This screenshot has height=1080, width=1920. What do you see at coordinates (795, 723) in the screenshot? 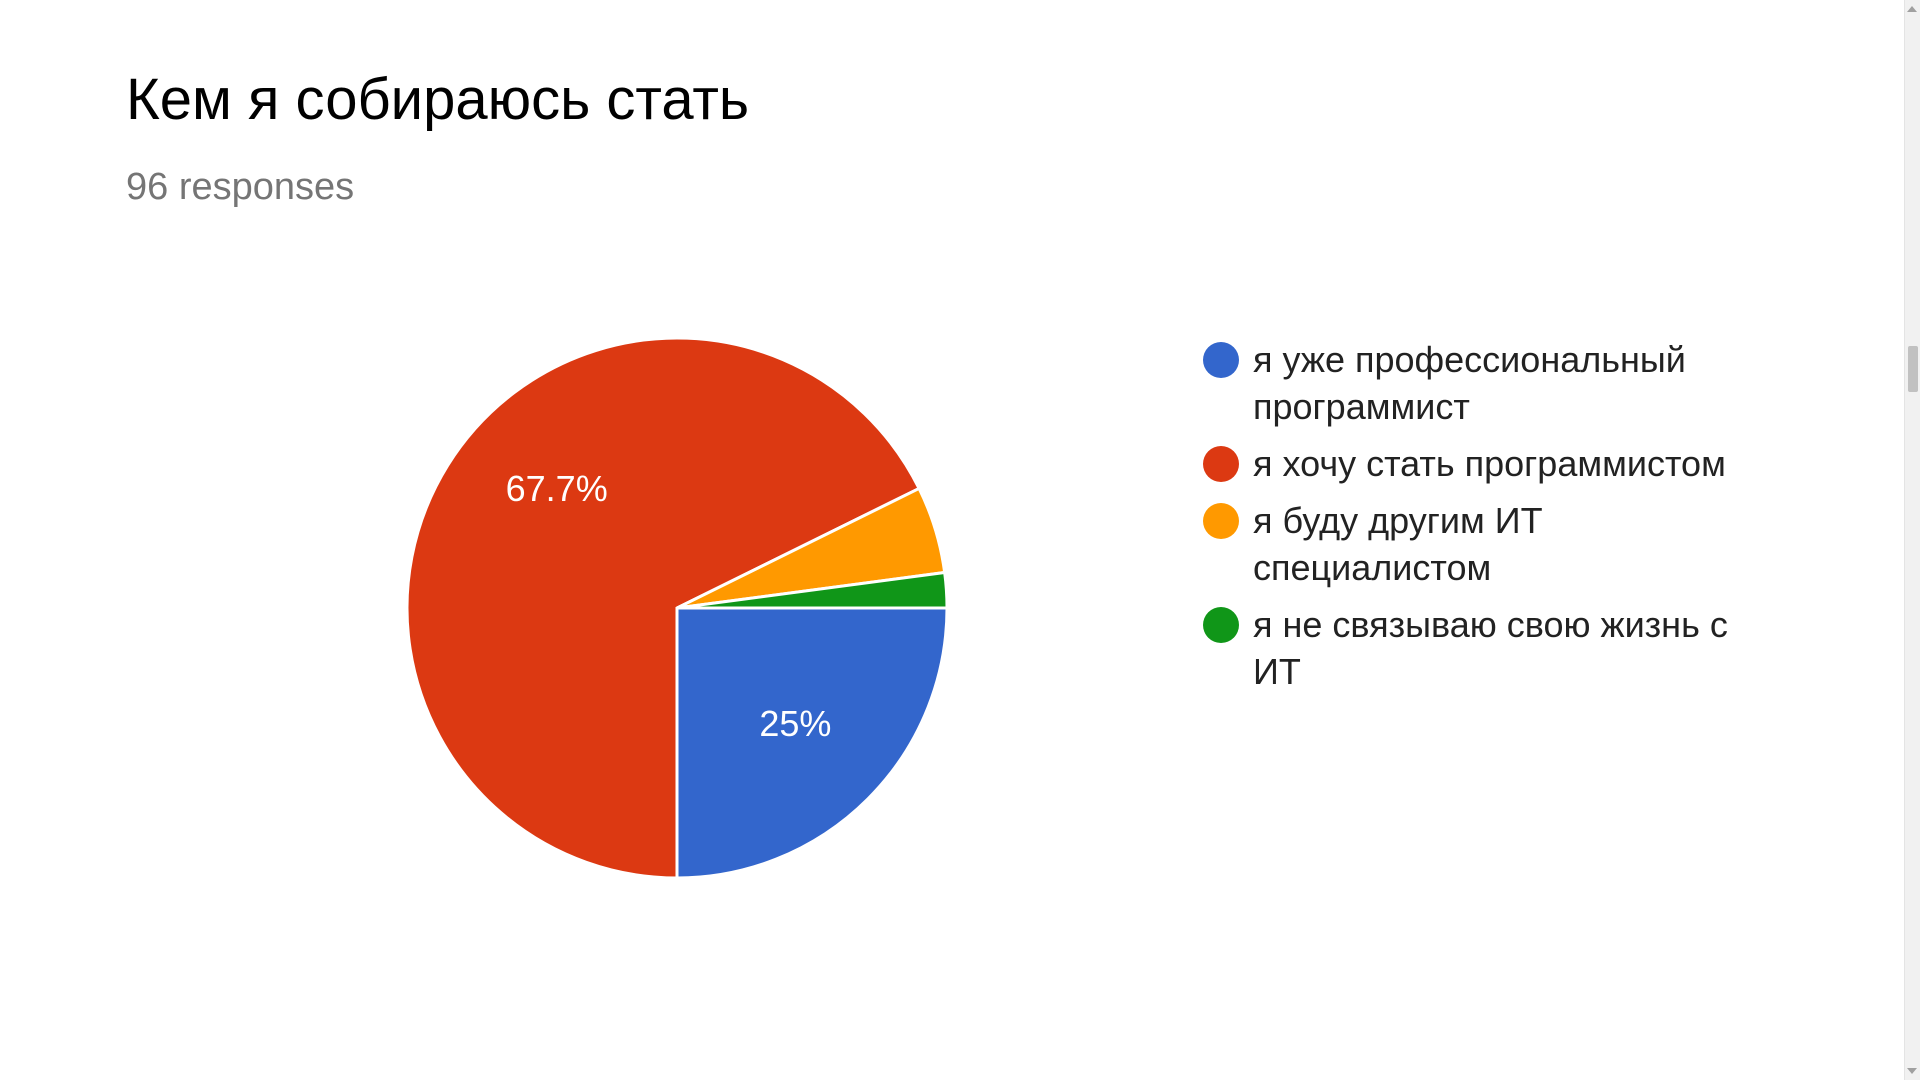
I see `slice-data-label: 25%` at bounding box center [795, 723].